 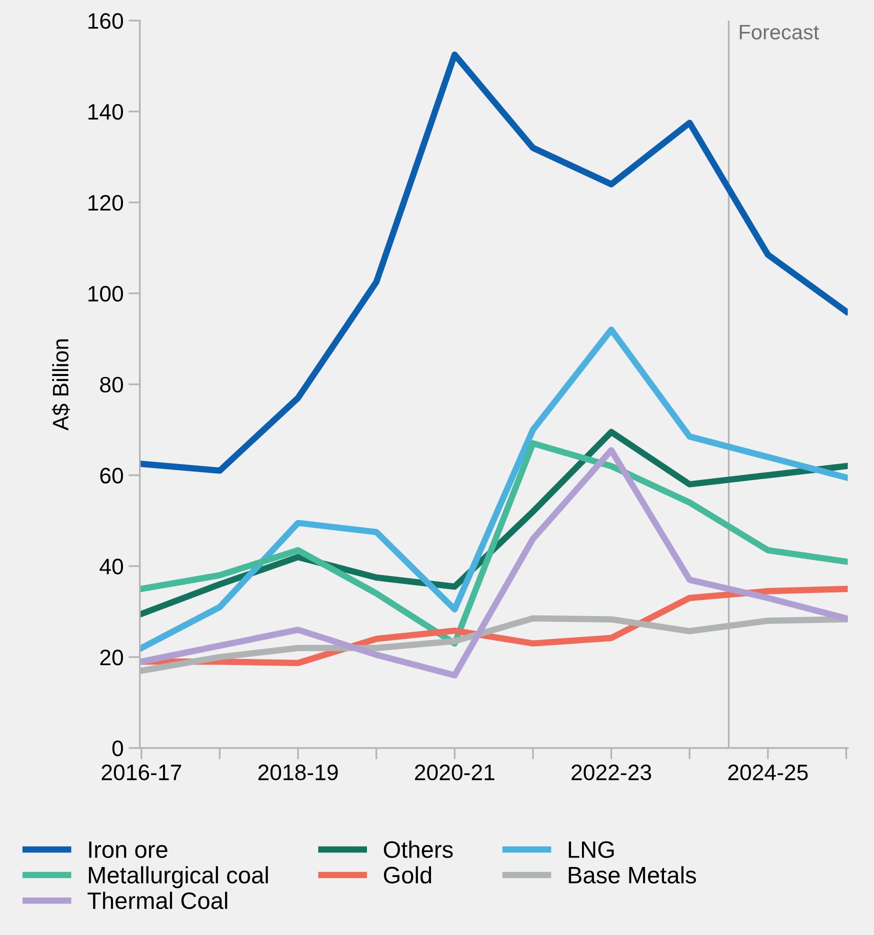 What do you see at coordinates (298, 772) in the screenshot?
I see `x-tick-label: 2018-19` at bounding box center [298, 772].